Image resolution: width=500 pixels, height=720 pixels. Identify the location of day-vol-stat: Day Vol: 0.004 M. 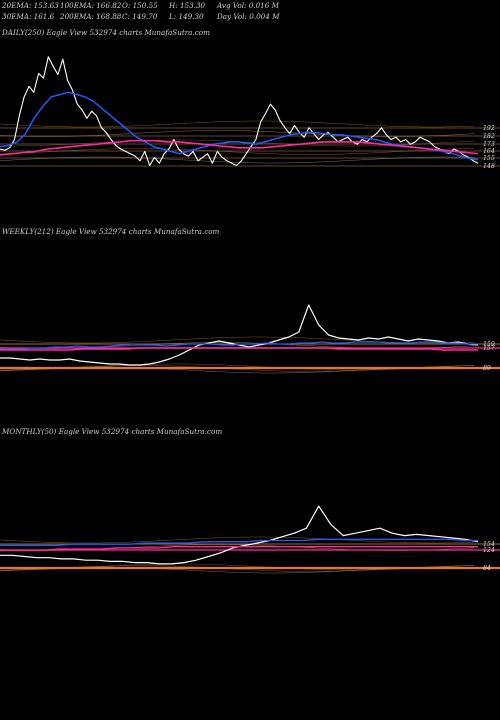
(248, 16).